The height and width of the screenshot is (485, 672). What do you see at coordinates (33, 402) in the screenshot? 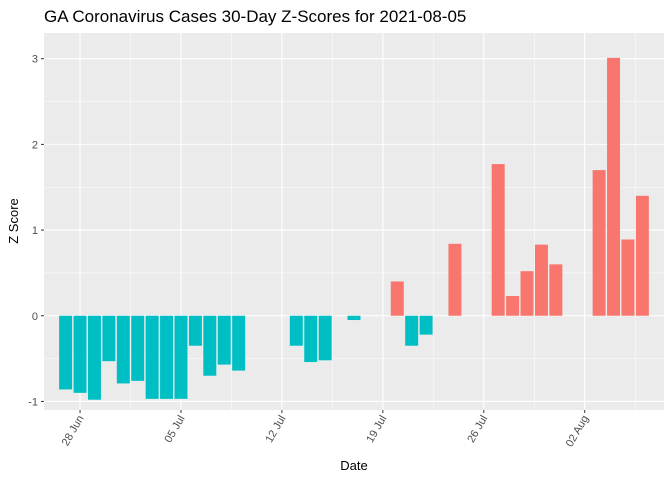
I see `y-tick-label: -1` at bounding box center [33, 402].